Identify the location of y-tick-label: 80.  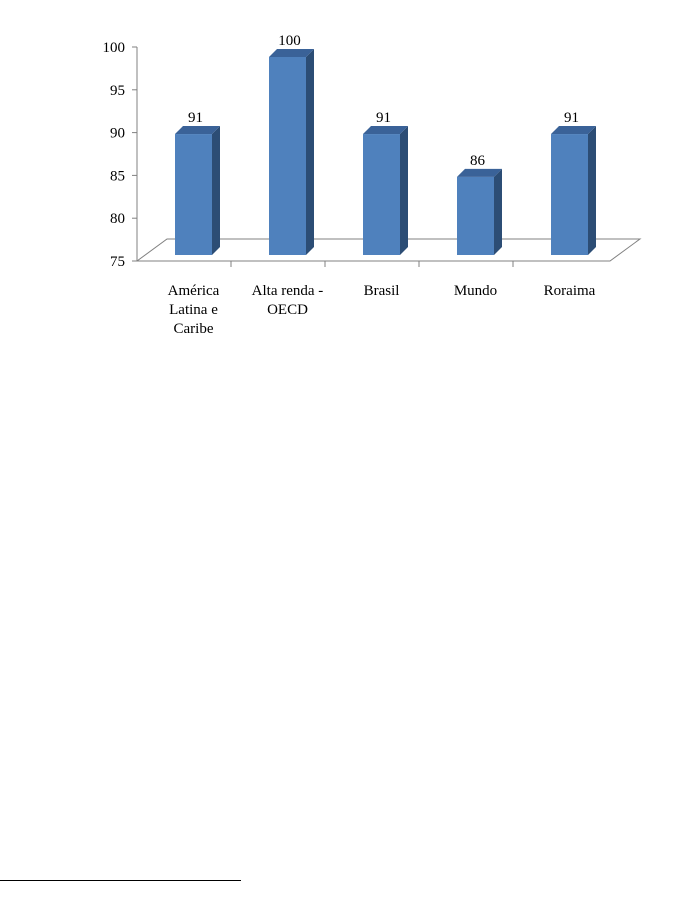
(117, 219).